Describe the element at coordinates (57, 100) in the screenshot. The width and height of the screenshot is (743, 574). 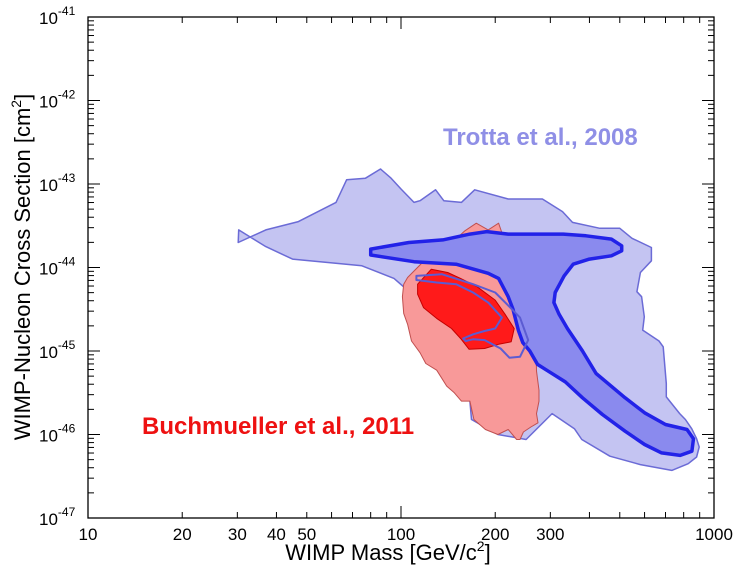
I see `y-tick-label: 10-42` at that location.